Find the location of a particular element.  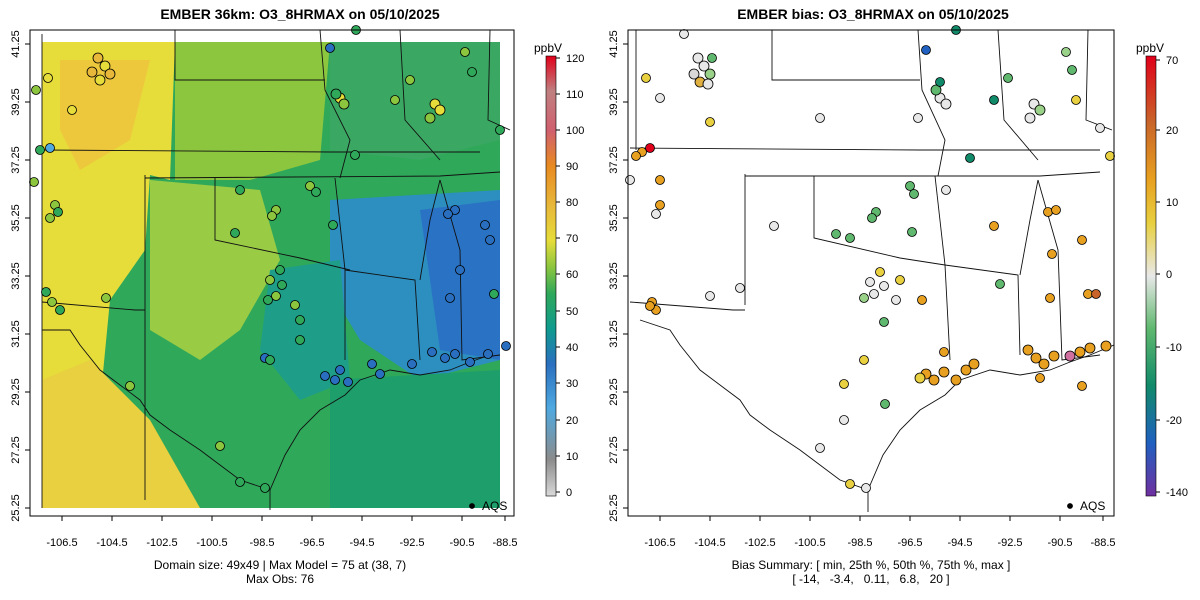

svg-text: 80 is located at coordinates (572, 203).